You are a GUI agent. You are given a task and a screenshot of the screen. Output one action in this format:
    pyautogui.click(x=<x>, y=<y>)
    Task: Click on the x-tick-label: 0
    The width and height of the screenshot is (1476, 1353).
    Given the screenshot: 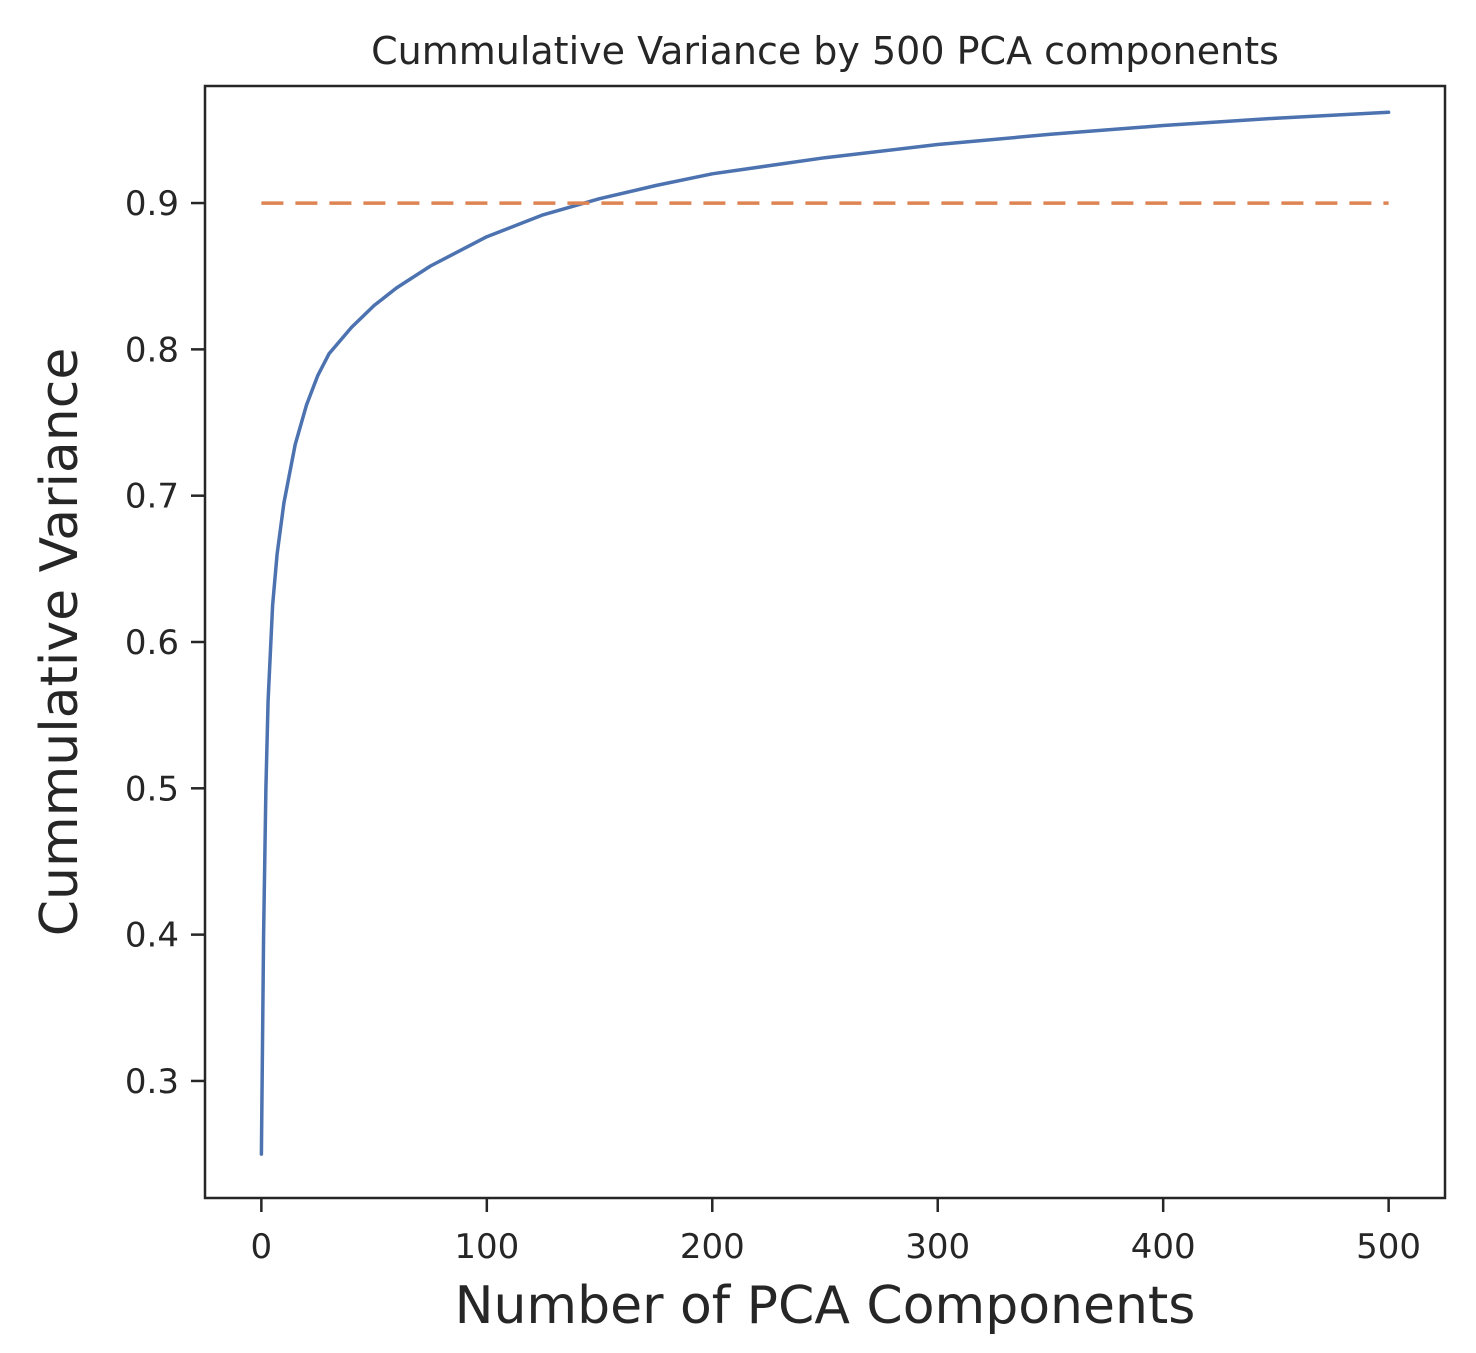 What is the action you would take?
    pyautogui.click(x=262, y=1247)
    